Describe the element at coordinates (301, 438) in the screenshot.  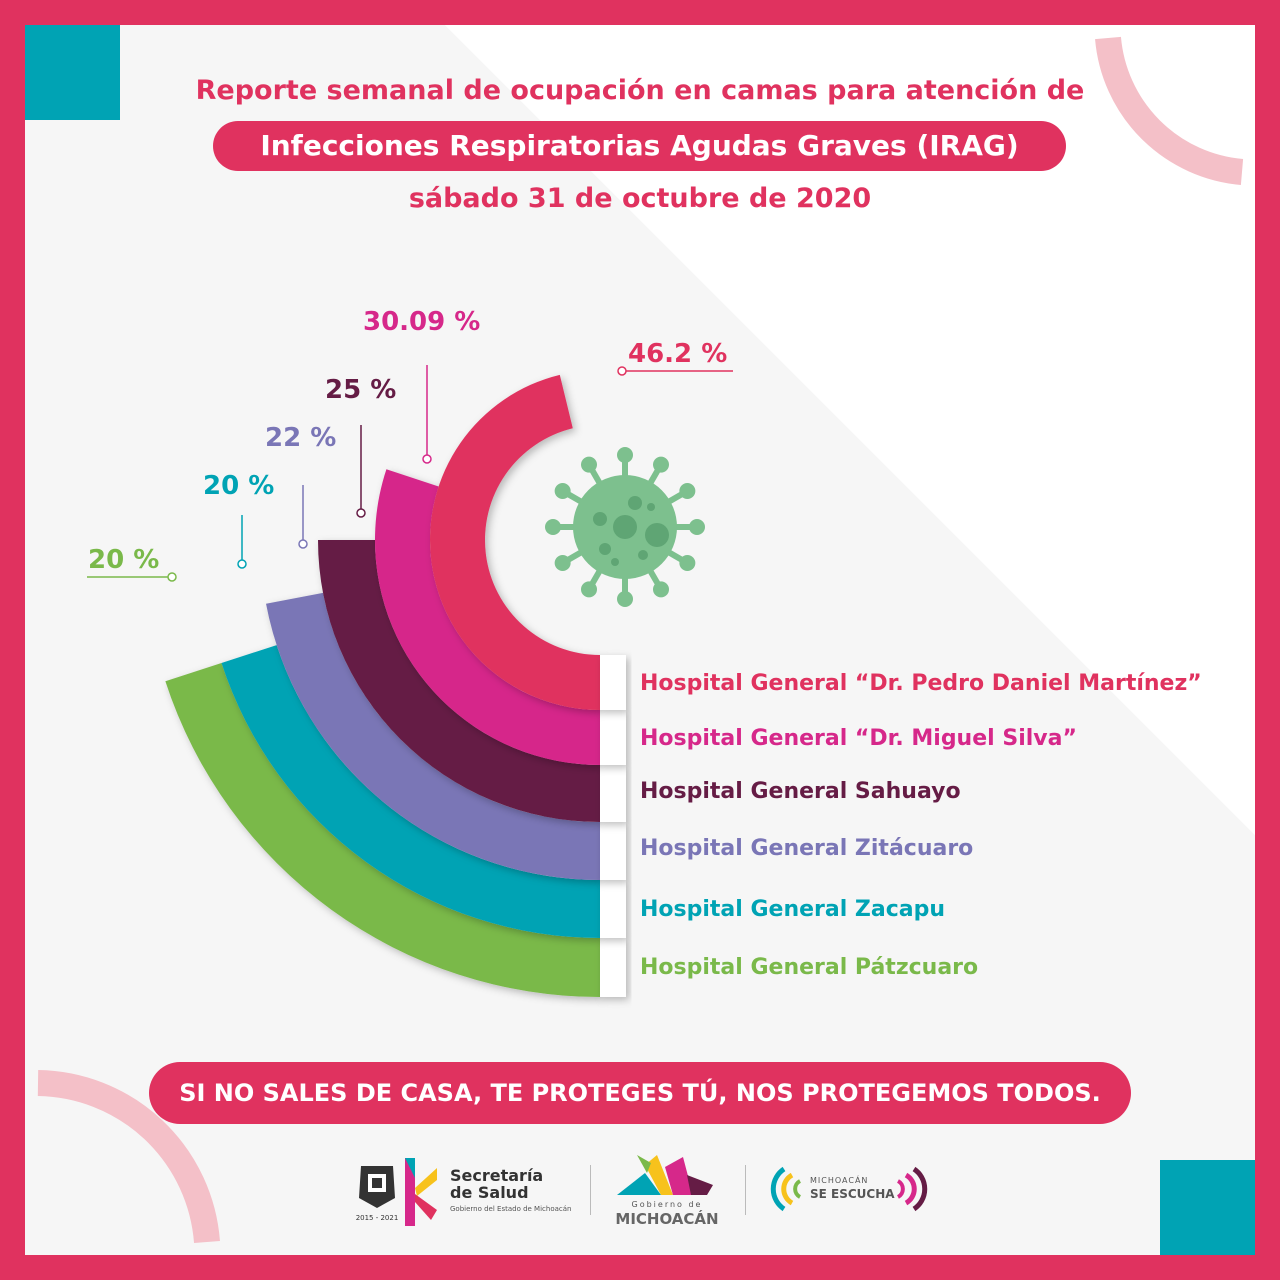
I see `data-label-3: 22 %` at that location.